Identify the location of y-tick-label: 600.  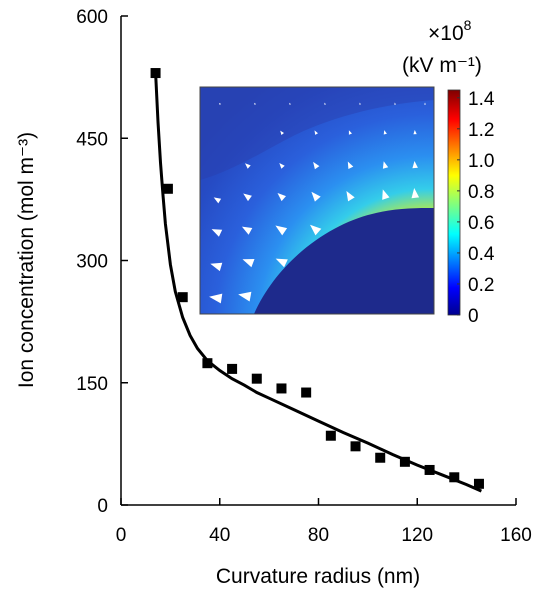
(92, 17).